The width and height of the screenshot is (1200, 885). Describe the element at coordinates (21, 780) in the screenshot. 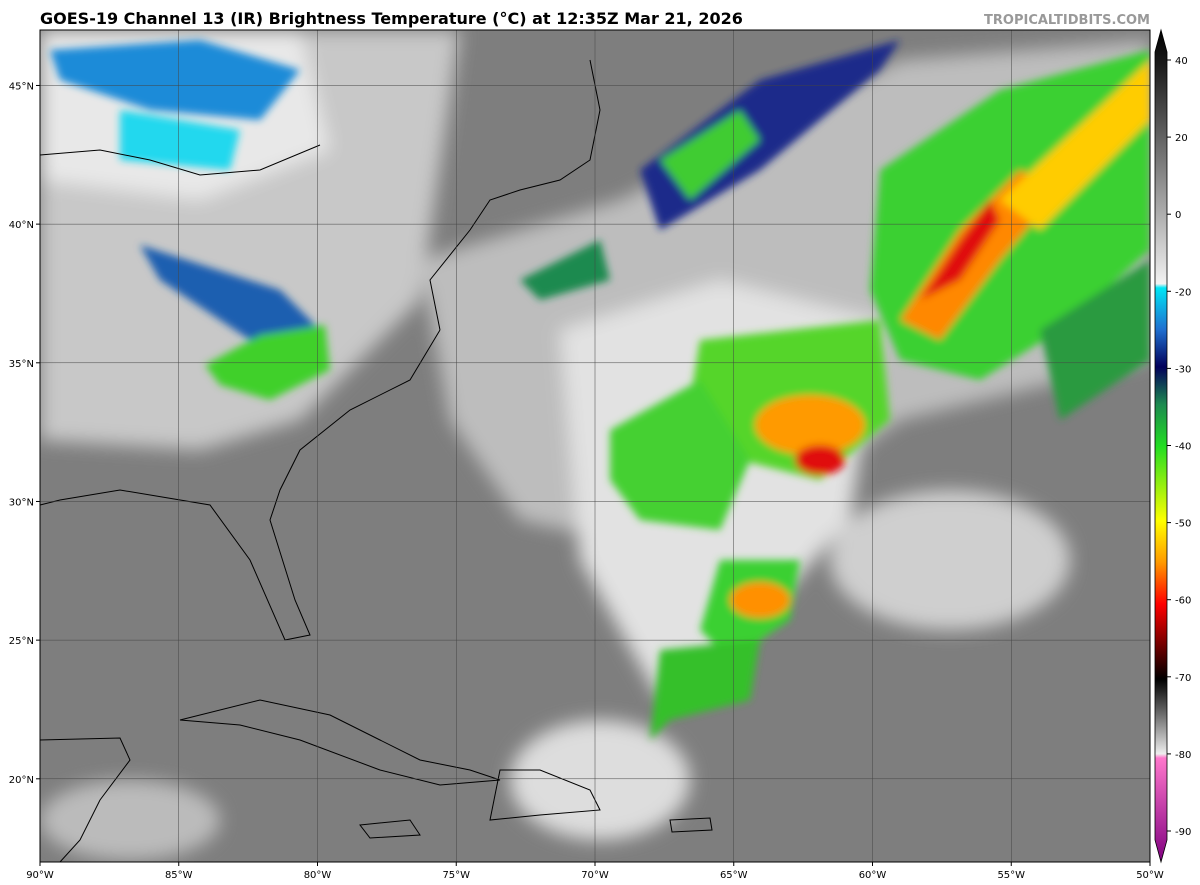

I see `lat-tick-label: 20°N` at that location.